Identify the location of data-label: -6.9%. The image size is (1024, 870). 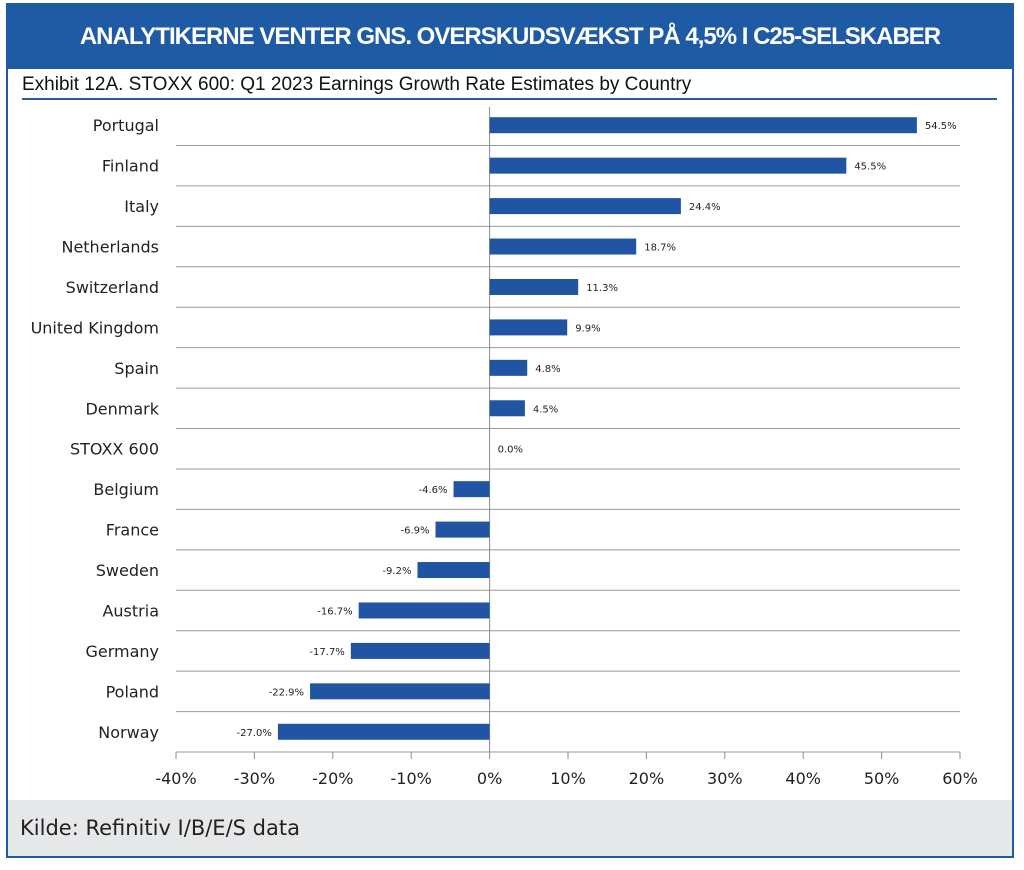
(414, 531).